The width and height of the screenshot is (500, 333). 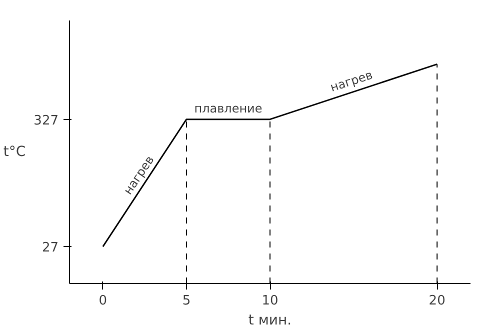 I want to click on y-tick-label: 27, so click(x=50, y=248).